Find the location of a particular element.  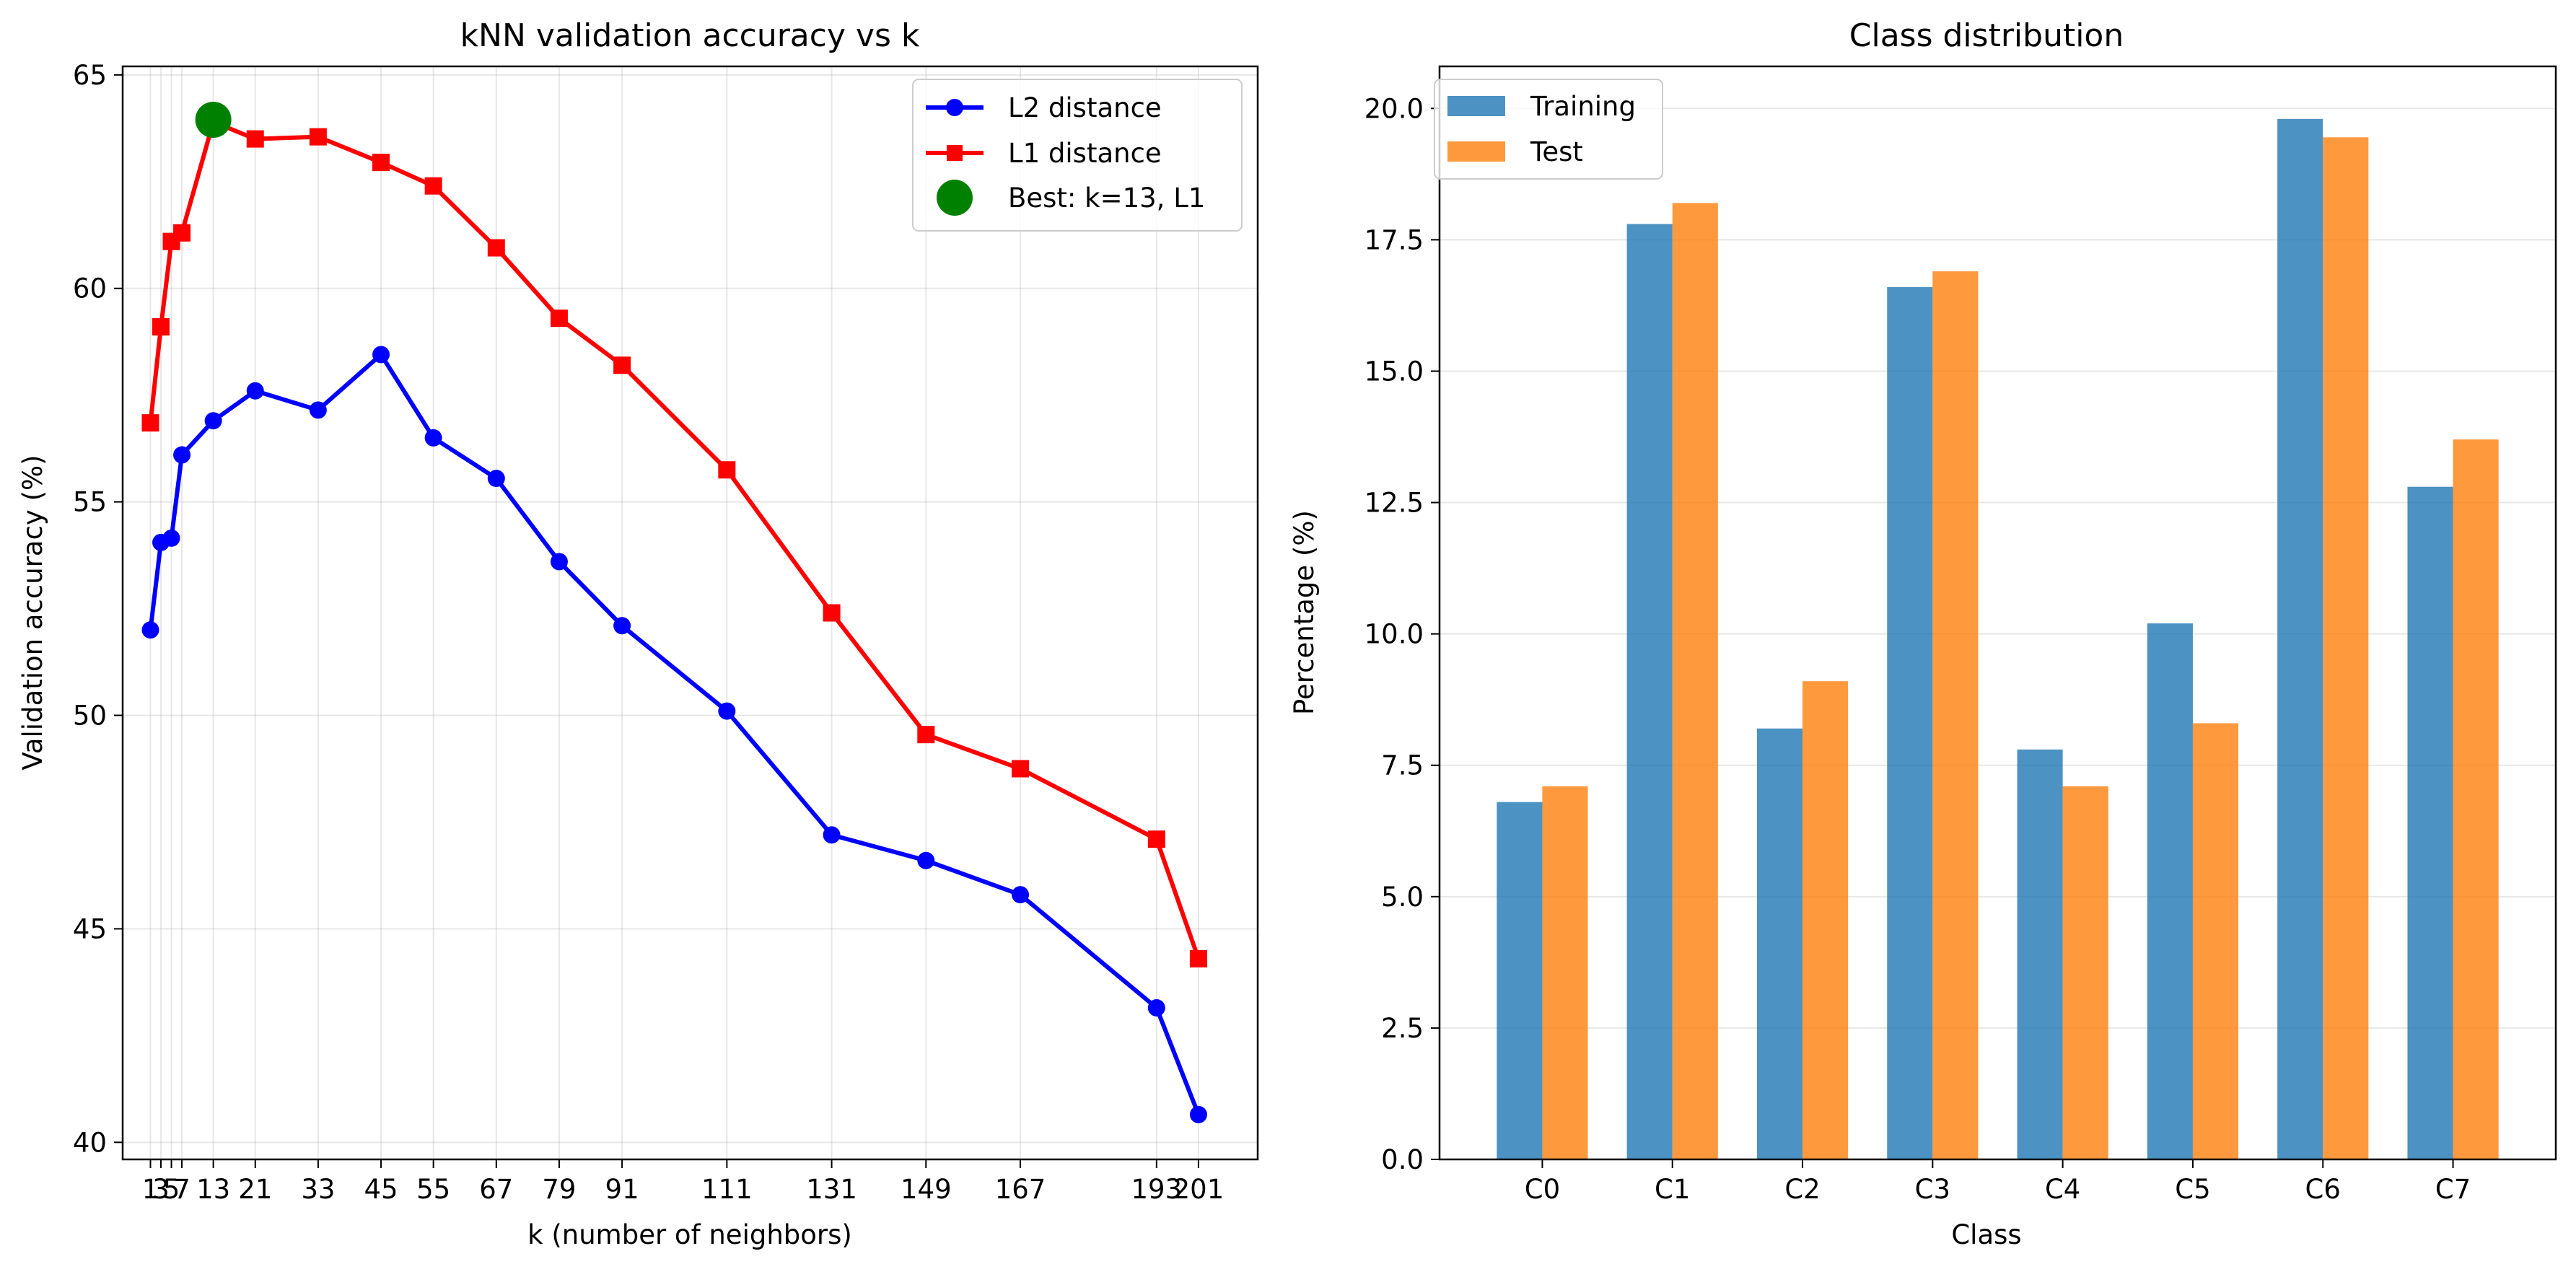

right-y-tick-label: 7.5 is located at coordinates (1402, 765).